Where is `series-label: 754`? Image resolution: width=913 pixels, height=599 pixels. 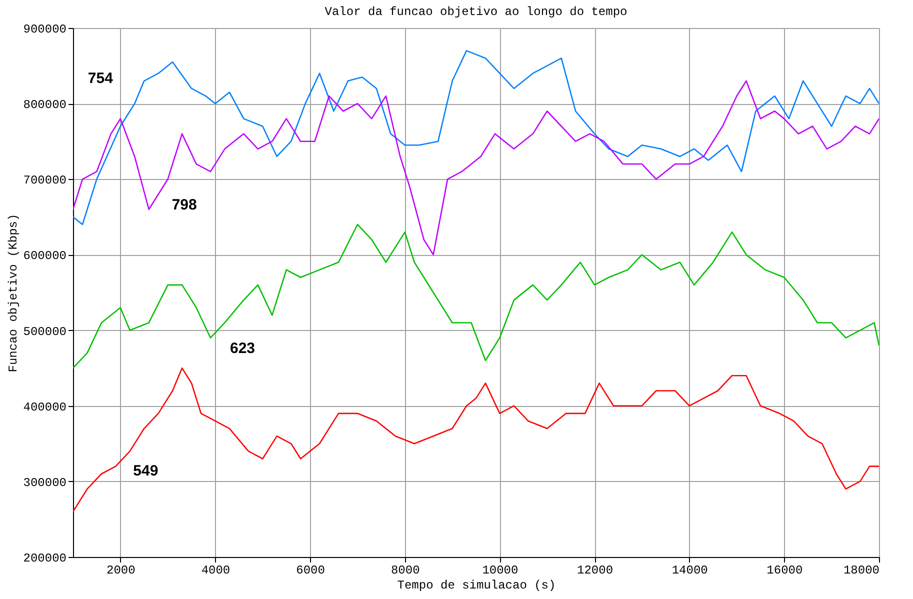 series-label: 754 is located at coordinates (101, 79).